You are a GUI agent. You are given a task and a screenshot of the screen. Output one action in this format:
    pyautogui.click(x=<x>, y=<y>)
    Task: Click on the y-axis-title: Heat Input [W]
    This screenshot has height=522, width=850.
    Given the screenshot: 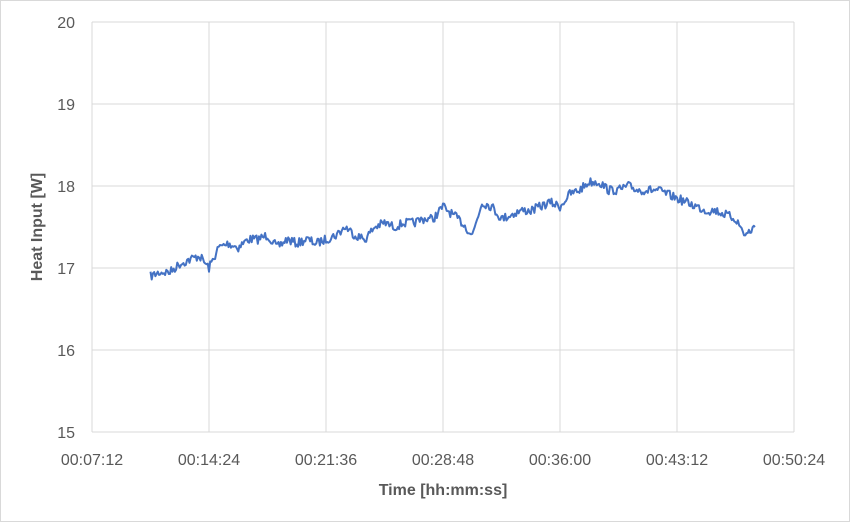 What is the action you would take?
    pyautogui.click(x=37, y=227)
    